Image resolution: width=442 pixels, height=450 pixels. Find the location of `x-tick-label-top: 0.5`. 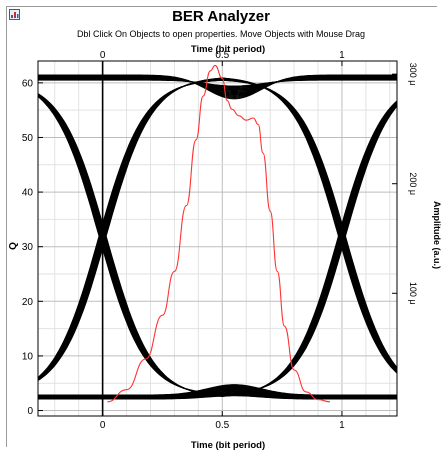

x-tick-label-top: 0.5 is located at coordinates (222, 55).